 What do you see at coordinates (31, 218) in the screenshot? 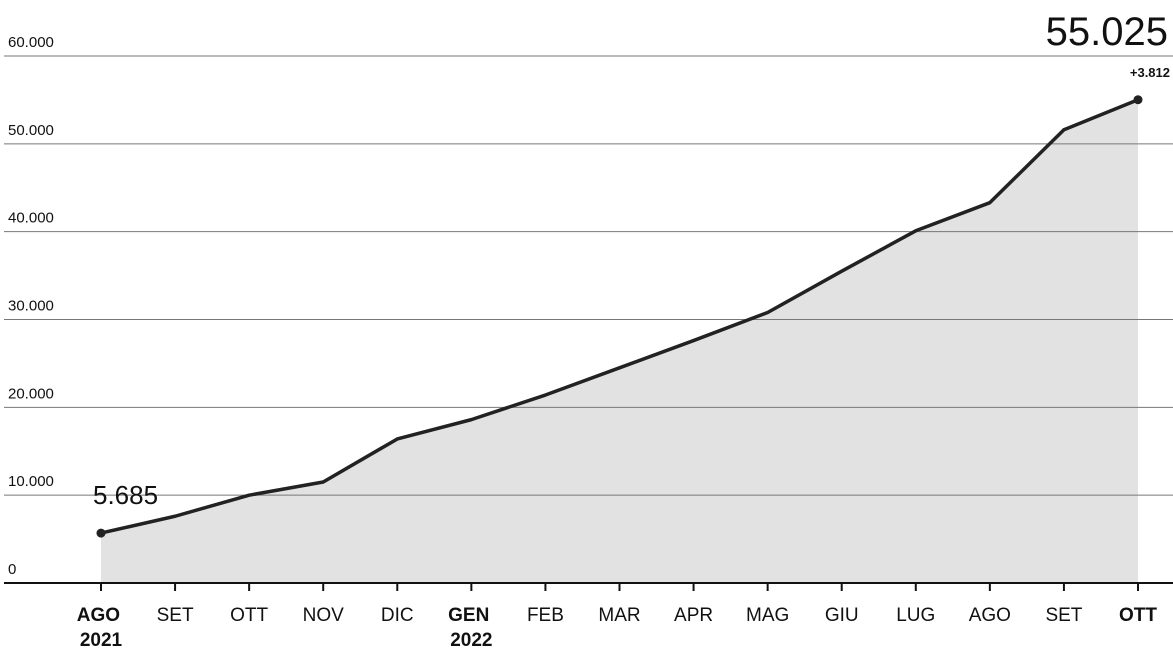
I see `y-tick-label: 40.000` at bounding box center [31, 218].